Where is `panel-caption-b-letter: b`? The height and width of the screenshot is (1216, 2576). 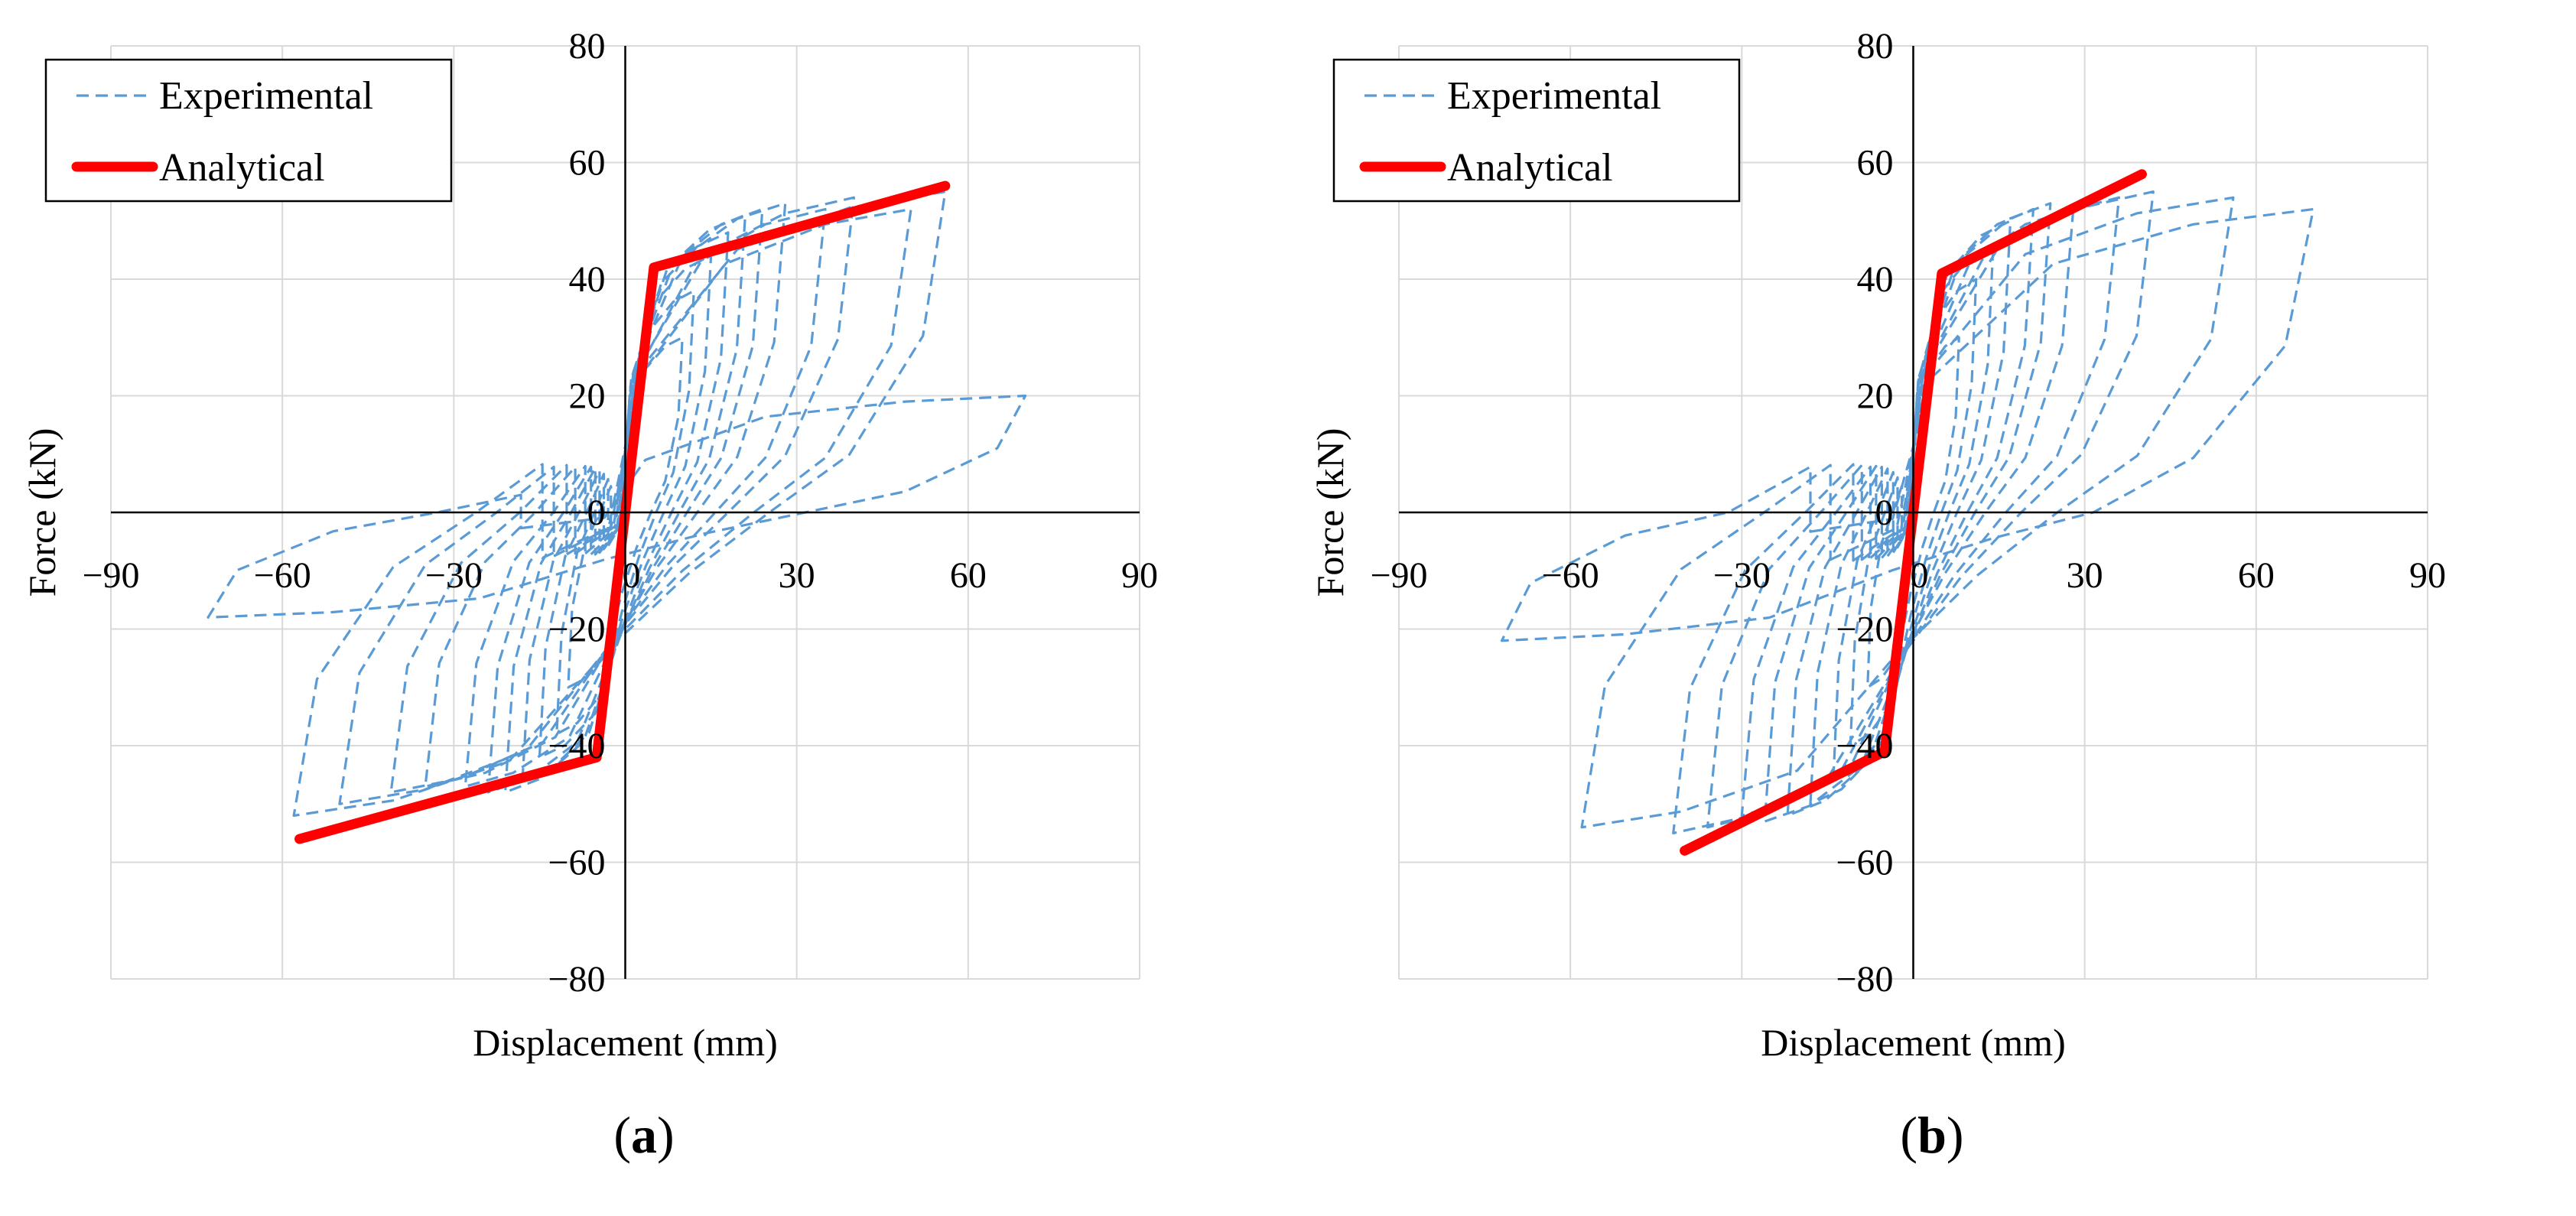
panel-caption-b-letter: b is located at coordinates (1932, 1135).